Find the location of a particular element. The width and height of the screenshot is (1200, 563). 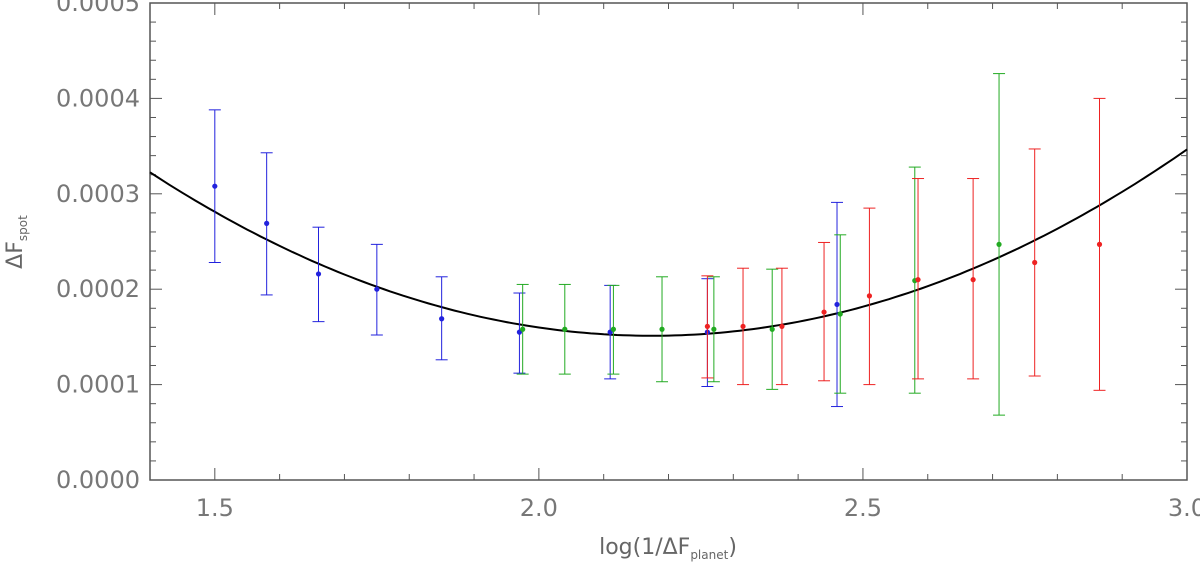

y-tick-label: 0.0003 is located at coordinates (98, 194).